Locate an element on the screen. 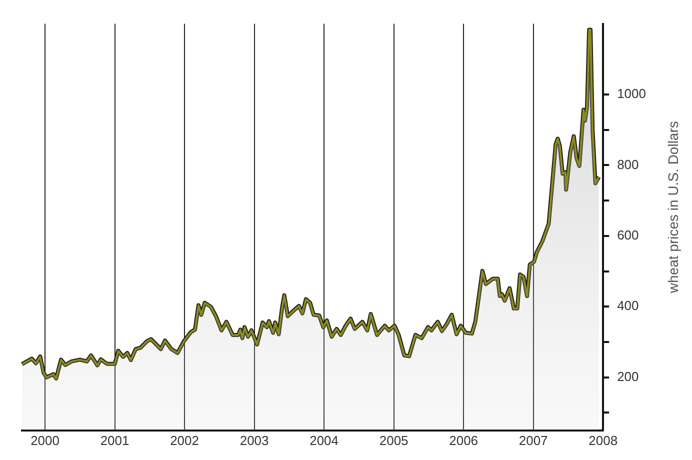 The width and height of the screenshot is (692, 460). x-tick-label: 2000 is located at coordinates (45, 440).